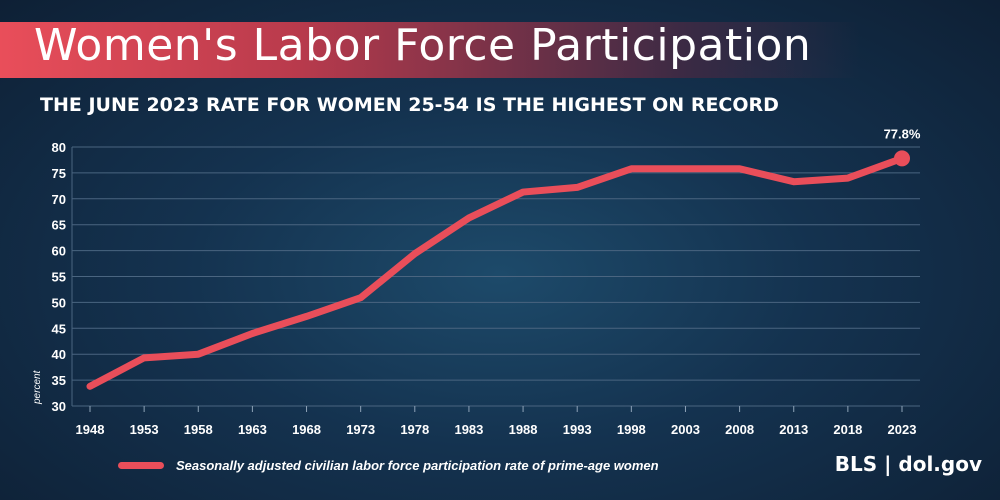 Image resolution: width=1000 pixels, height=500 pixels. What do you see at coordinates (793, 429) in the screenshot?
I see `x-tick-label: 2013` at bounding box center [793, 429].